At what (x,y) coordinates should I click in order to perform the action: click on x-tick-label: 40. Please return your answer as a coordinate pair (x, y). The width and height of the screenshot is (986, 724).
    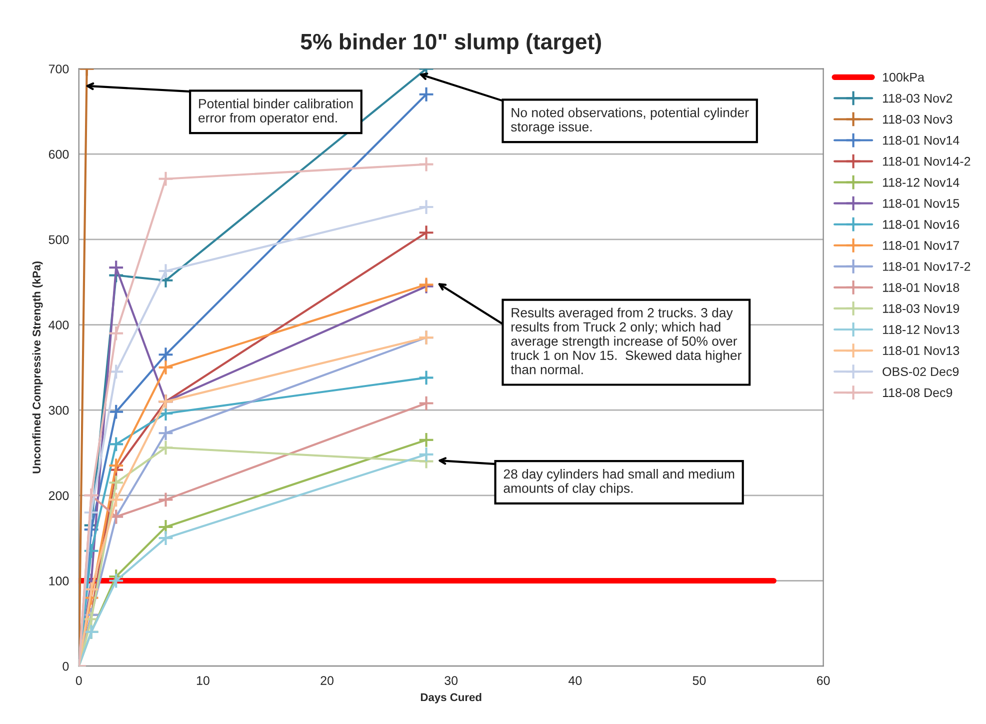
    Looking at the image, I should click on (575, 680).